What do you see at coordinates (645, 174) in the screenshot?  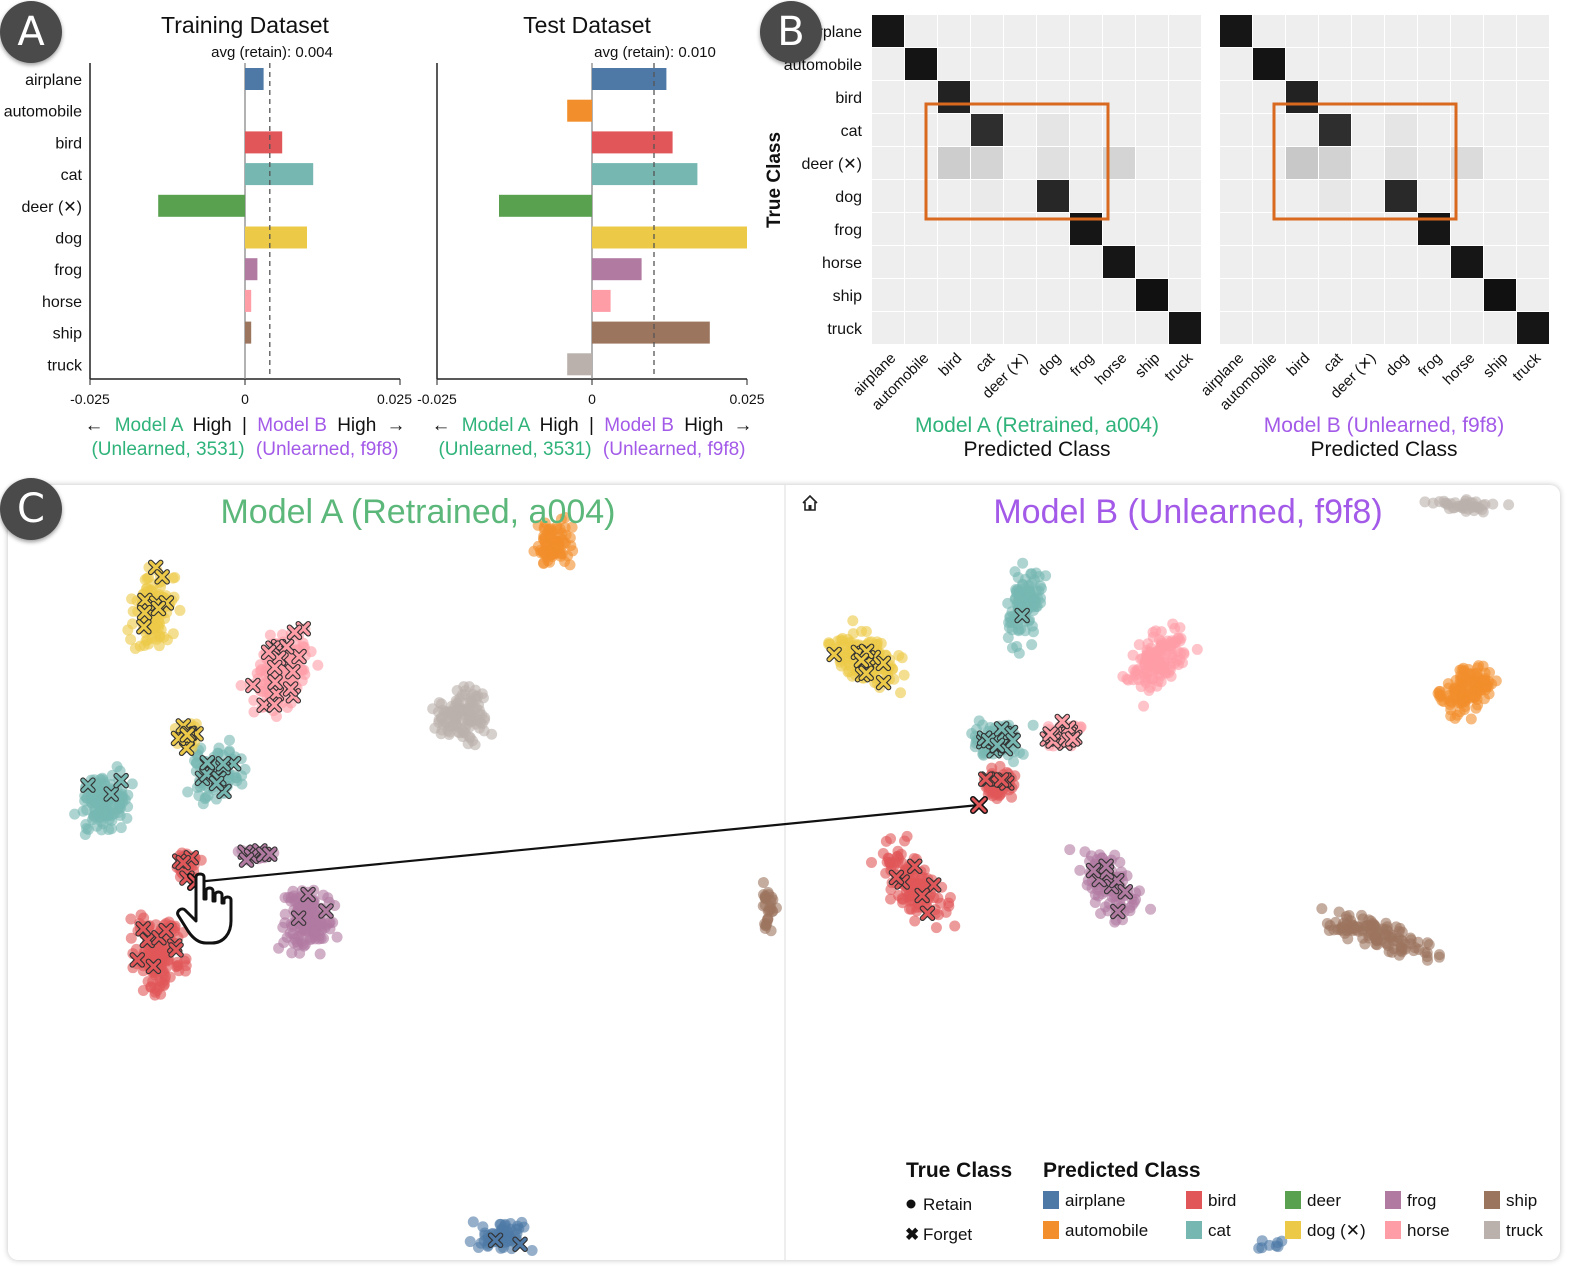 I see `bar-cat` at bounding box center [645, 174].